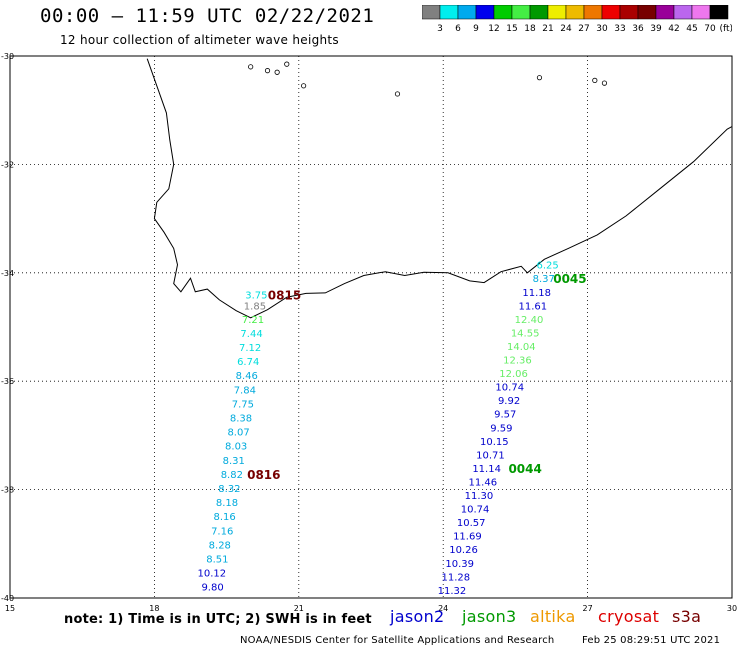  What do you see at coordinates (224, 517) in the screenshot?
I see `wave-height-label-jason3: 8.16` at bounding box center [224, 517].